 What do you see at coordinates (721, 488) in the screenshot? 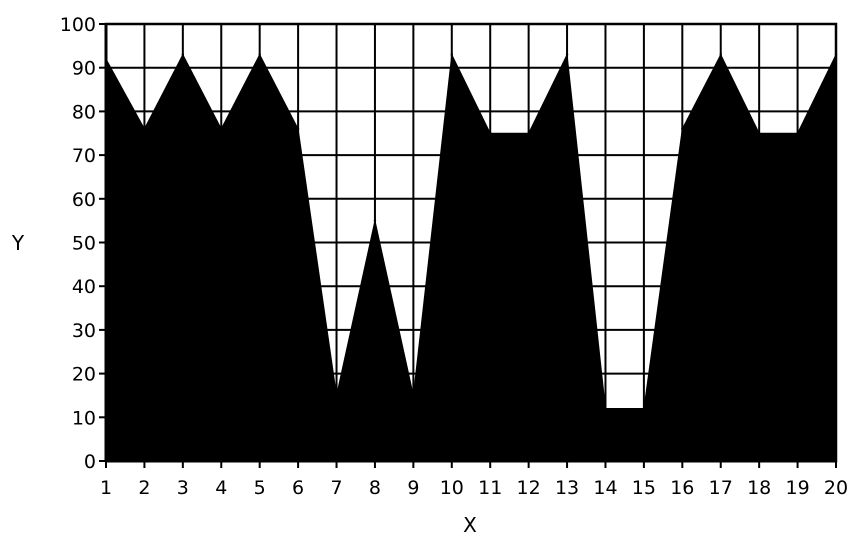
I see `x-tick-label: 17` at bounding box center [721, 488].